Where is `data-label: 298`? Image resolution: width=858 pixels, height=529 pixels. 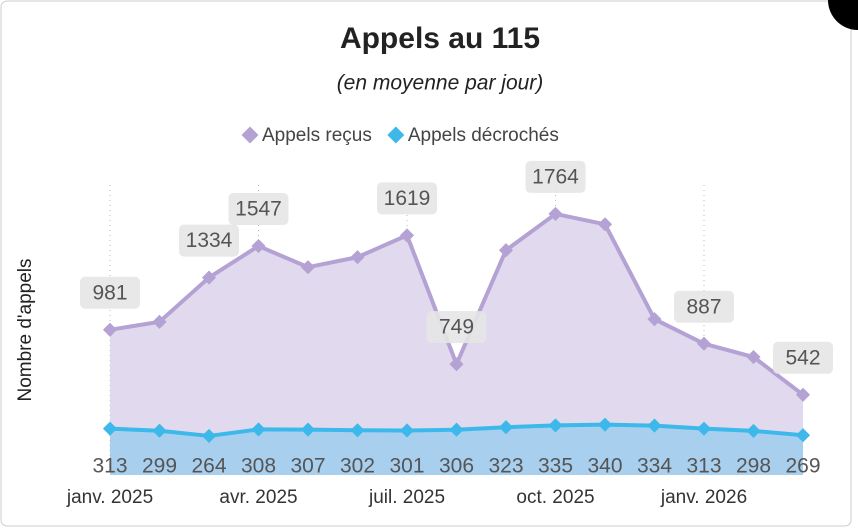
data-label: 298 is located at coordinates (753, 466).